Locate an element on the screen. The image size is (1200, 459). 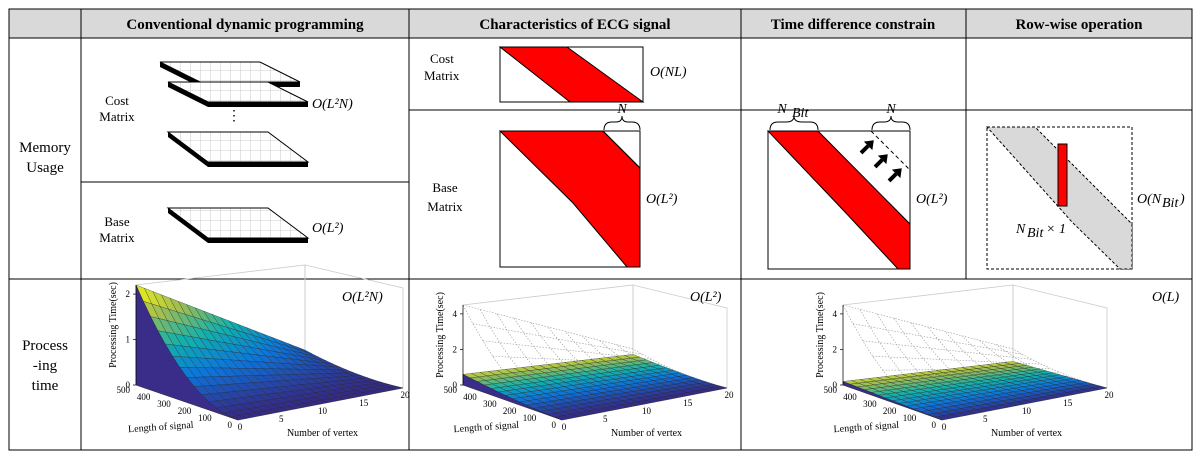
x-tick-label: 5 is located at coordinates (985, 419).